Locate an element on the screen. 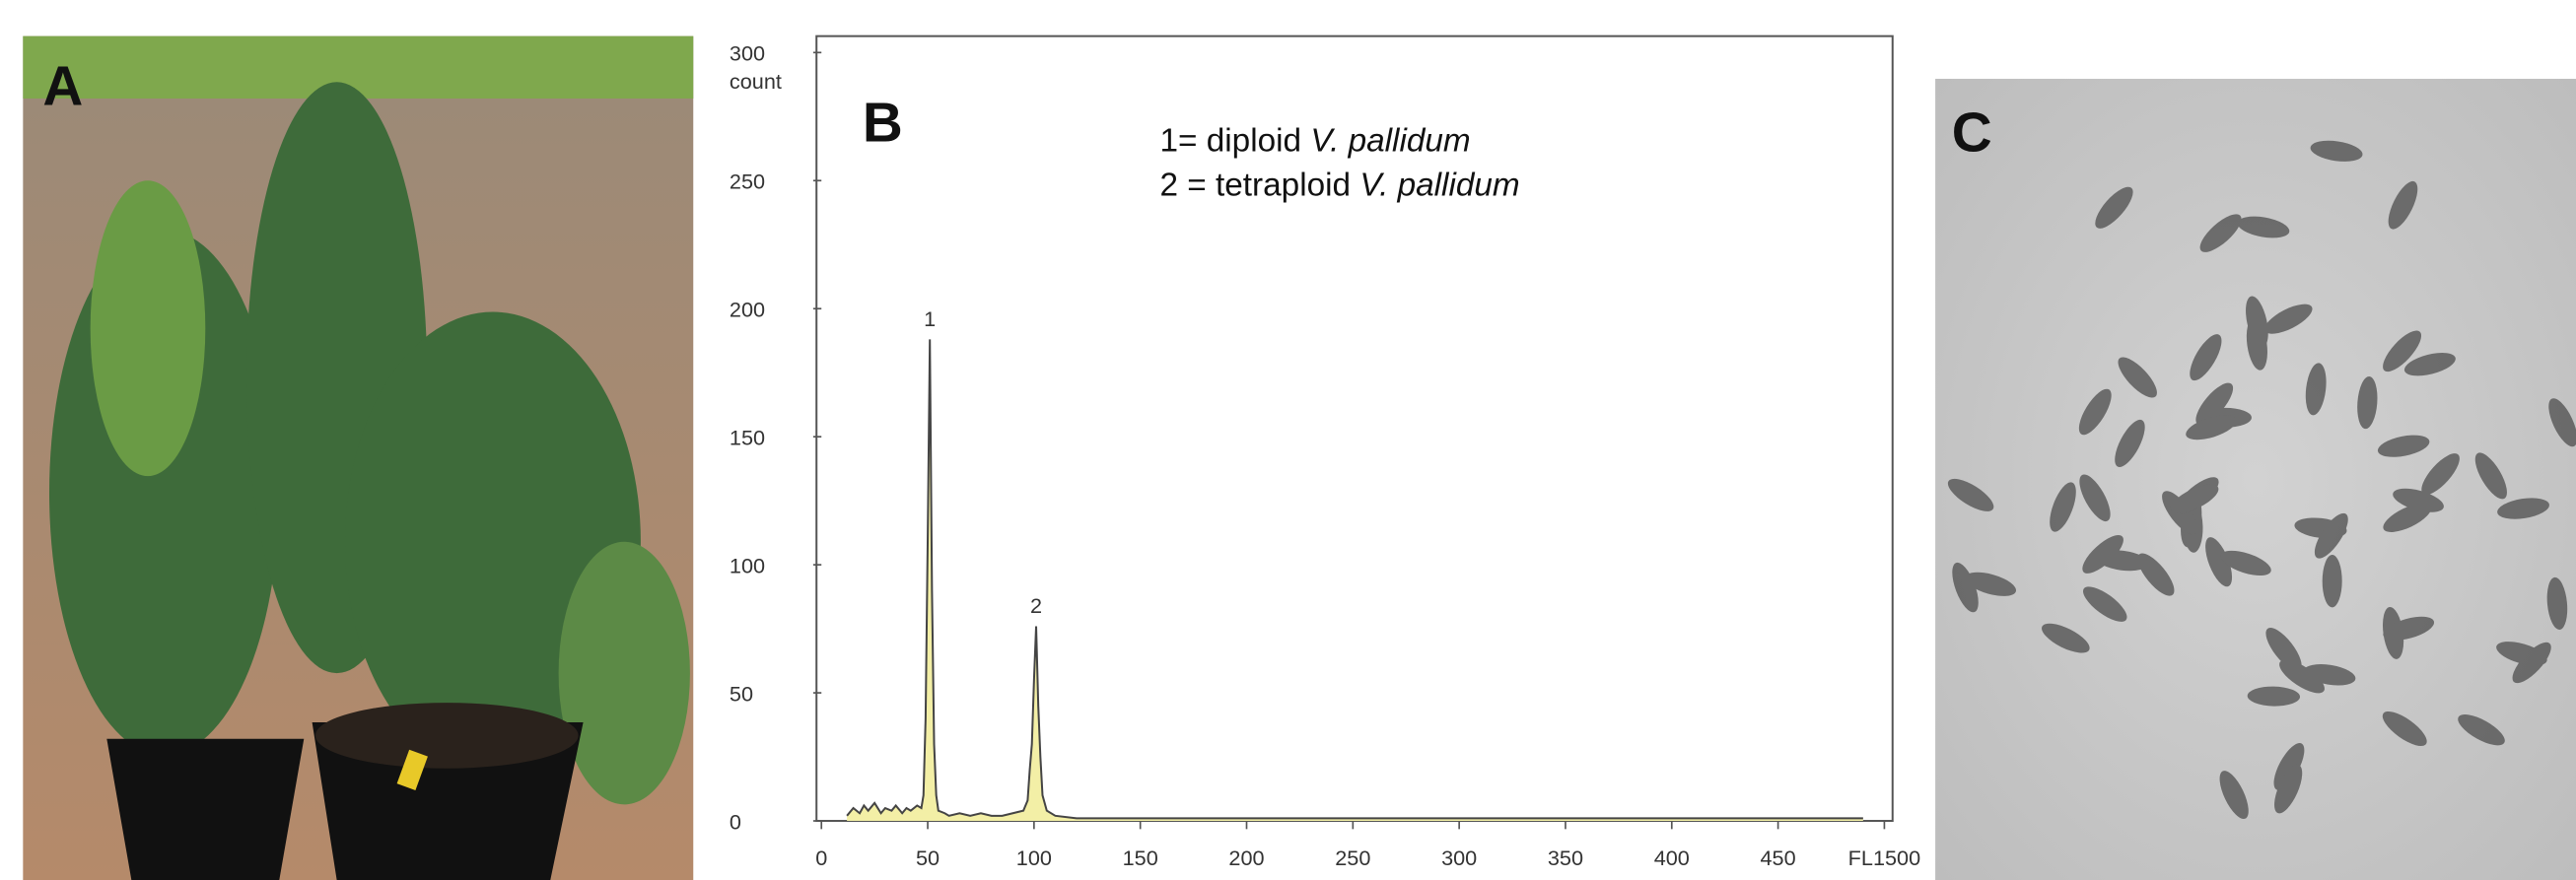 This screenshot has width=2576, height=880. y-tick-label: 100 is located at coordinates (748, 565).